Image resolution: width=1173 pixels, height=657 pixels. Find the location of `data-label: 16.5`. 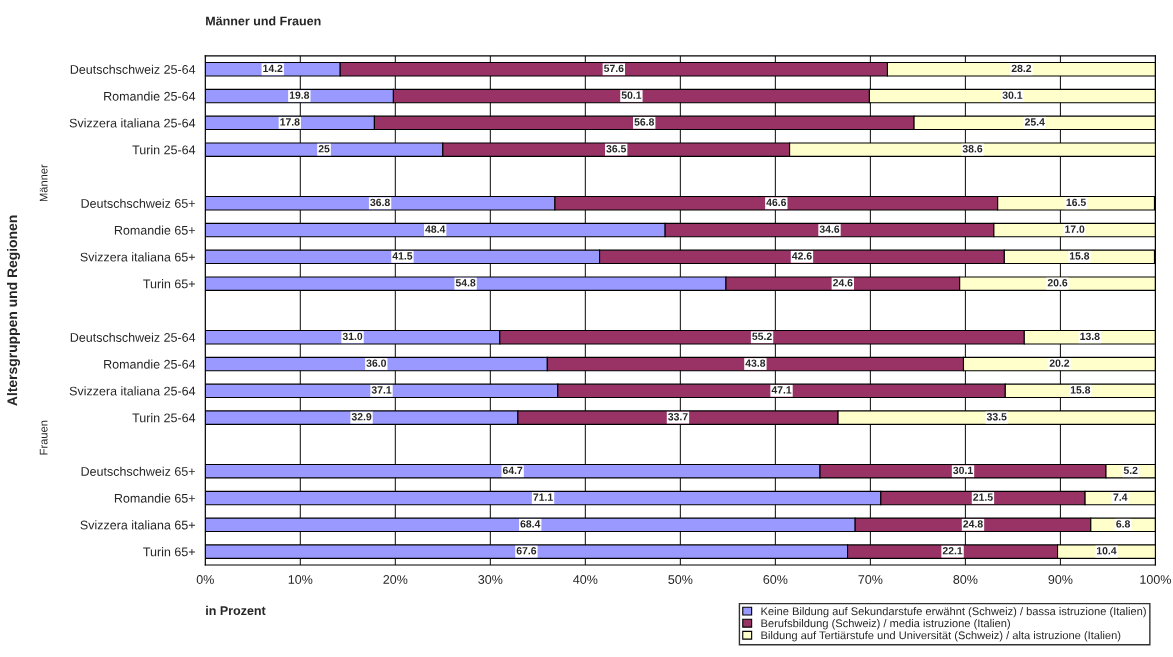

data-label: 16.5 is located at coordinates (1076, 202).